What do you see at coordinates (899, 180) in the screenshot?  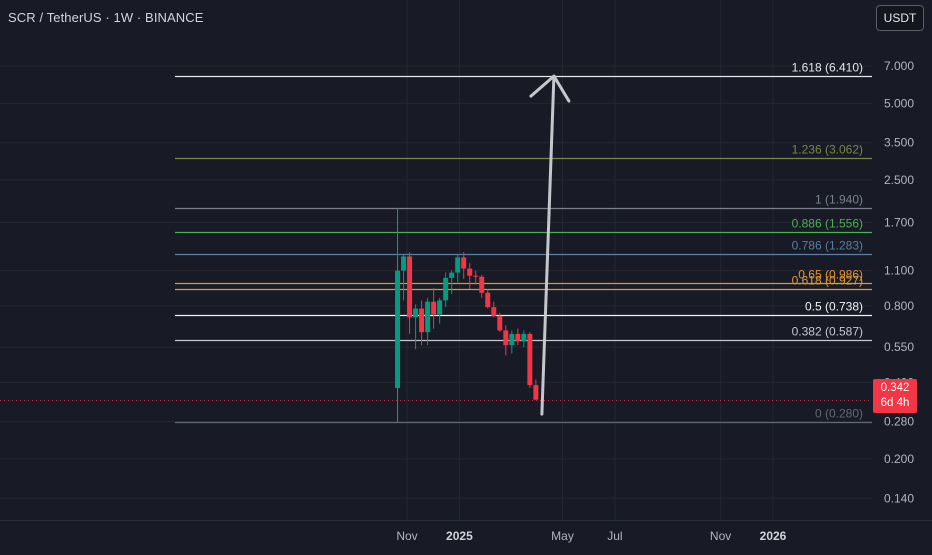 I see `y-axis-tick-label: 2.500` at bounding box center [899, 180].